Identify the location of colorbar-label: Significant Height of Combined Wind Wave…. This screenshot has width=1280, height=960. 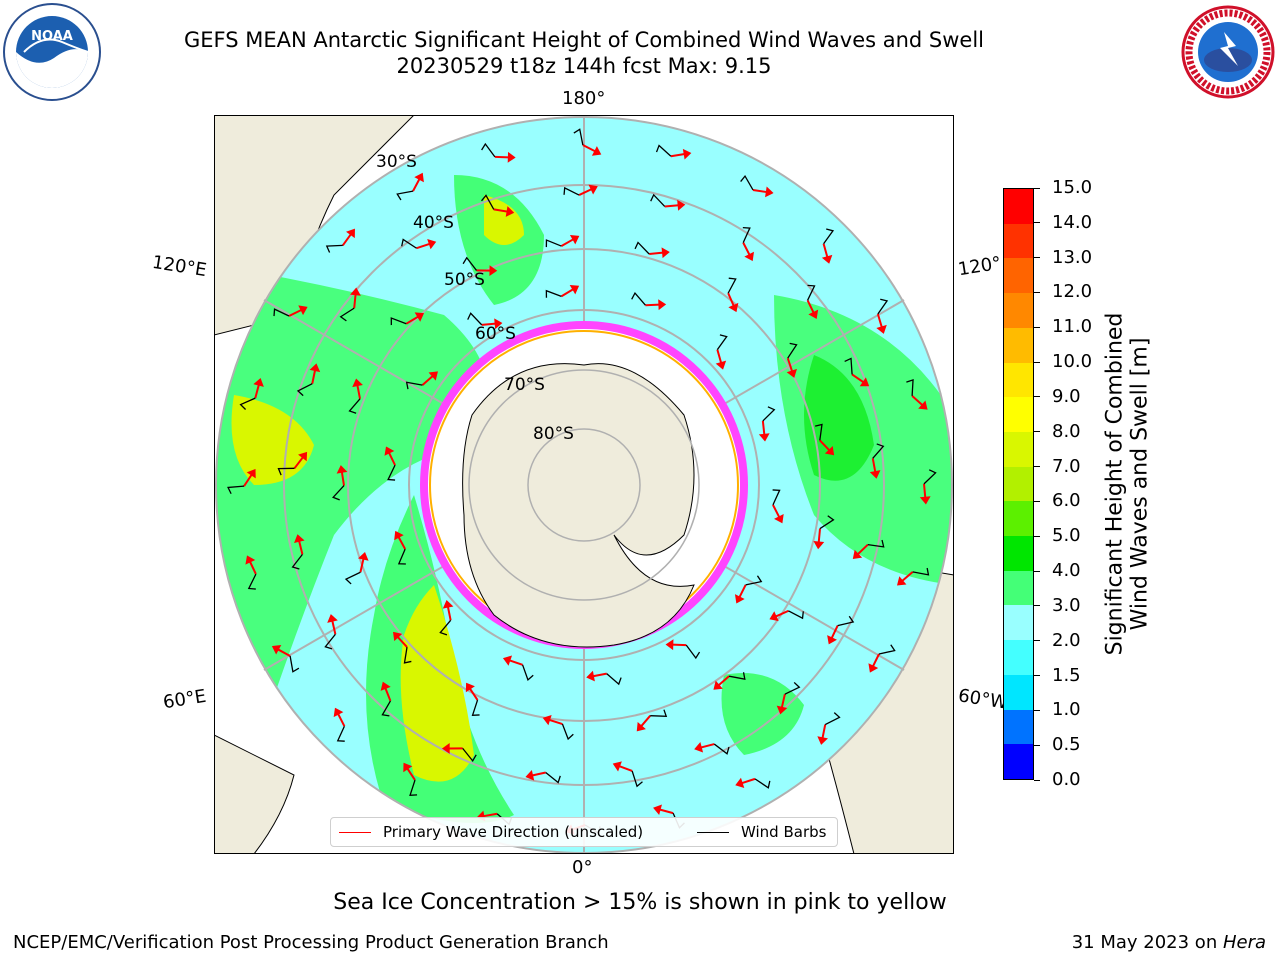
(1127, 484).